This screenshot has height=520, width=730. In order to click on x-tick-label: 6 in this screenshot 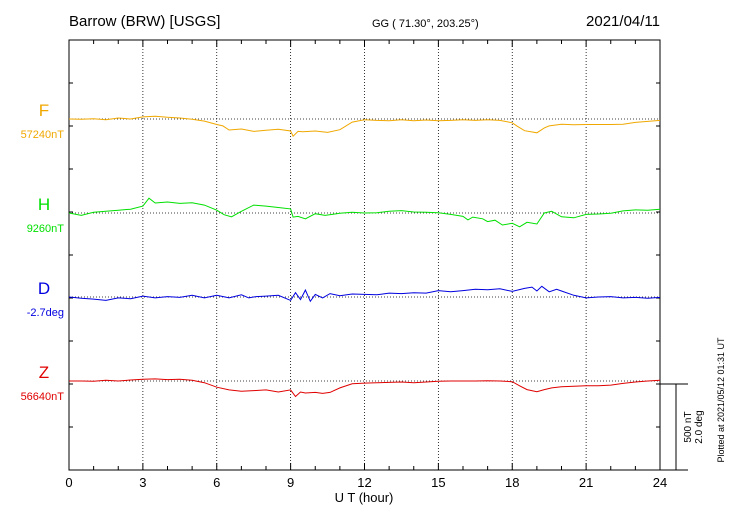, I will do `click(216, 482)`.